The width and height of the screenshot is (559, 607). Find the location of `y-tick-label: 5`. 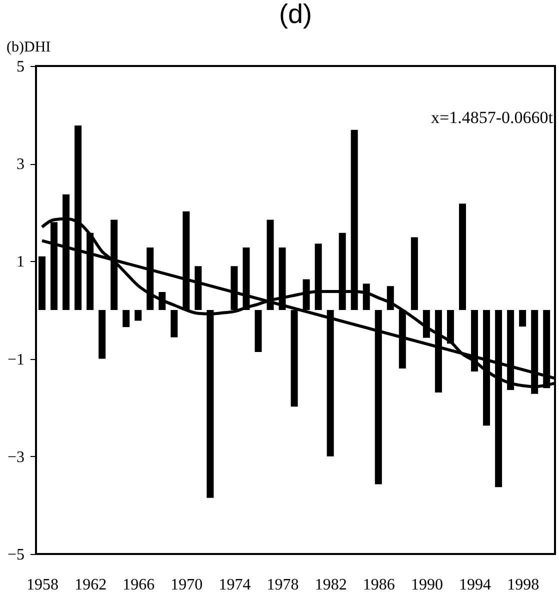

y-tick-label: 5 is located at coordinates (20, 67).